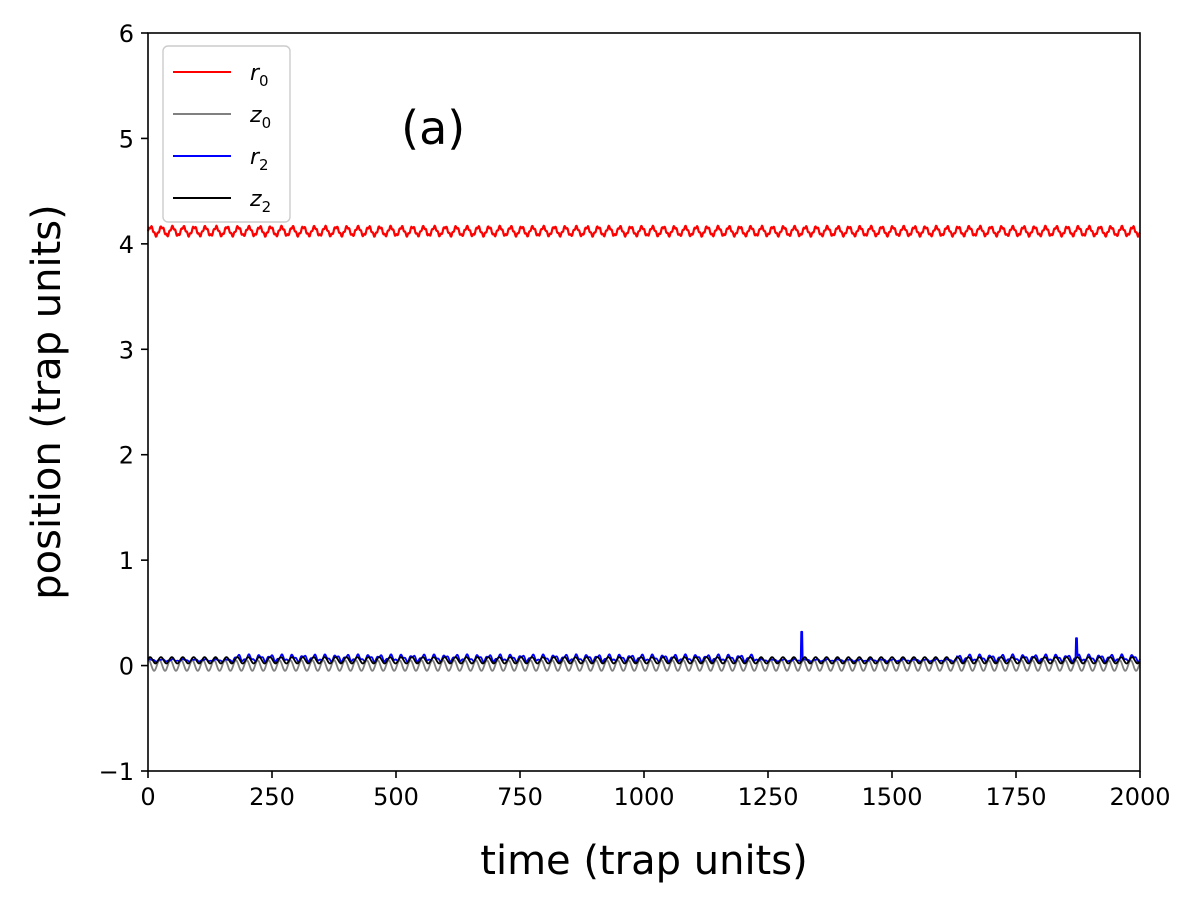 The width and height of the screenshot is (1202, 903). I want to click on x-tick-label: 1000, so click(643, 797).